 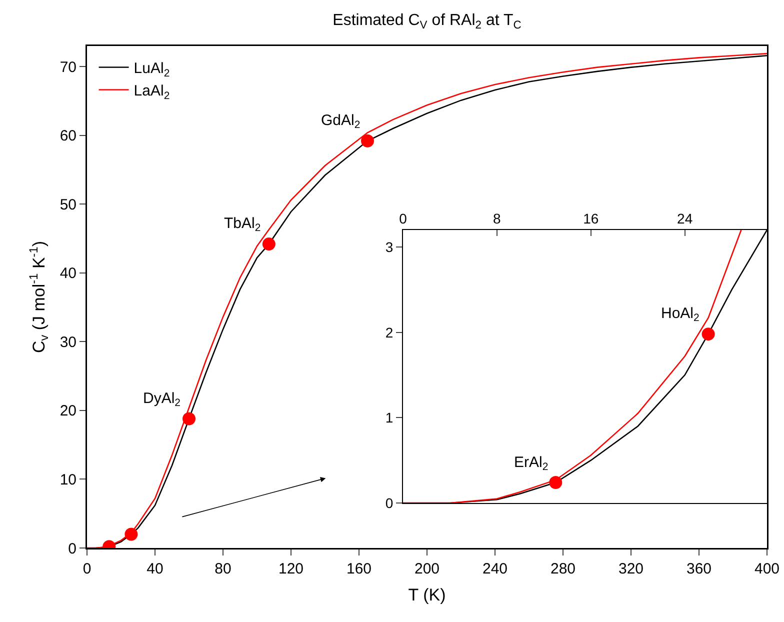 What do you see at coordinates (152, 70) in the screenshot?
I see `legend-label: LuAl$_{2}$` at bounding box center [152, 70].